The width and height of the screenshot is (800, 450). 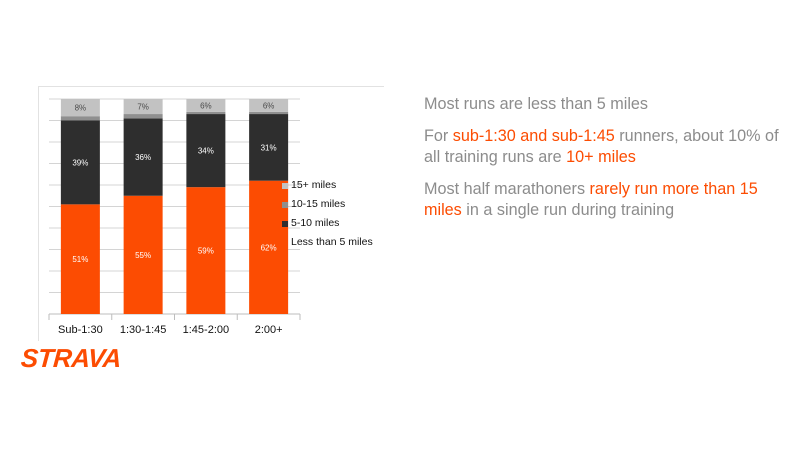 I want to click on chart-frame-top, so click(x=211, y=86).